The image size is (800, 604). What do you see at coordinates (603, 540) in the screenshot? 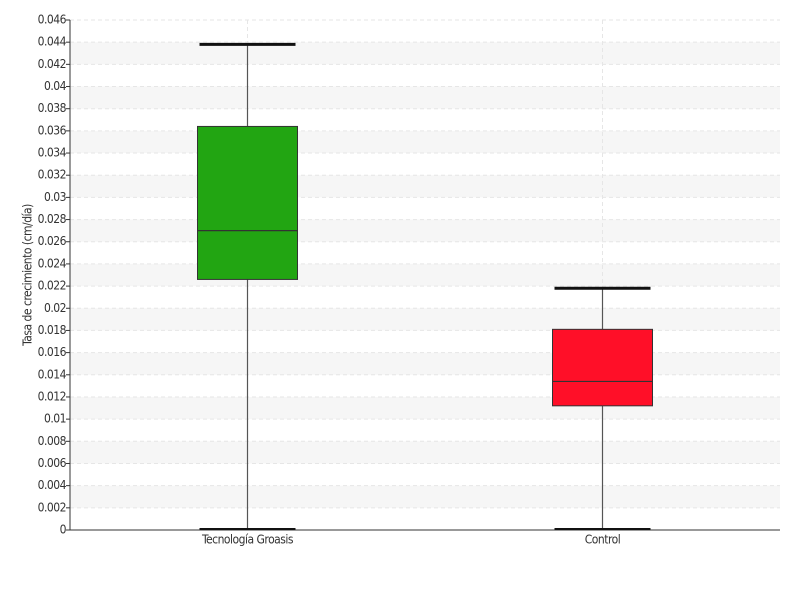
I see `x-tick-label: Control` at bounding box center [603, 540].